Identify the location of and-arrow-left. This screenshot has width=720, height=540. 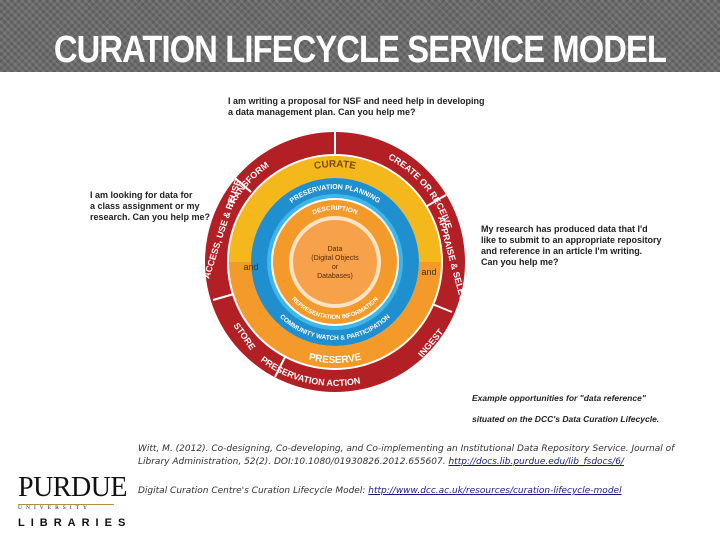
(240, 253).